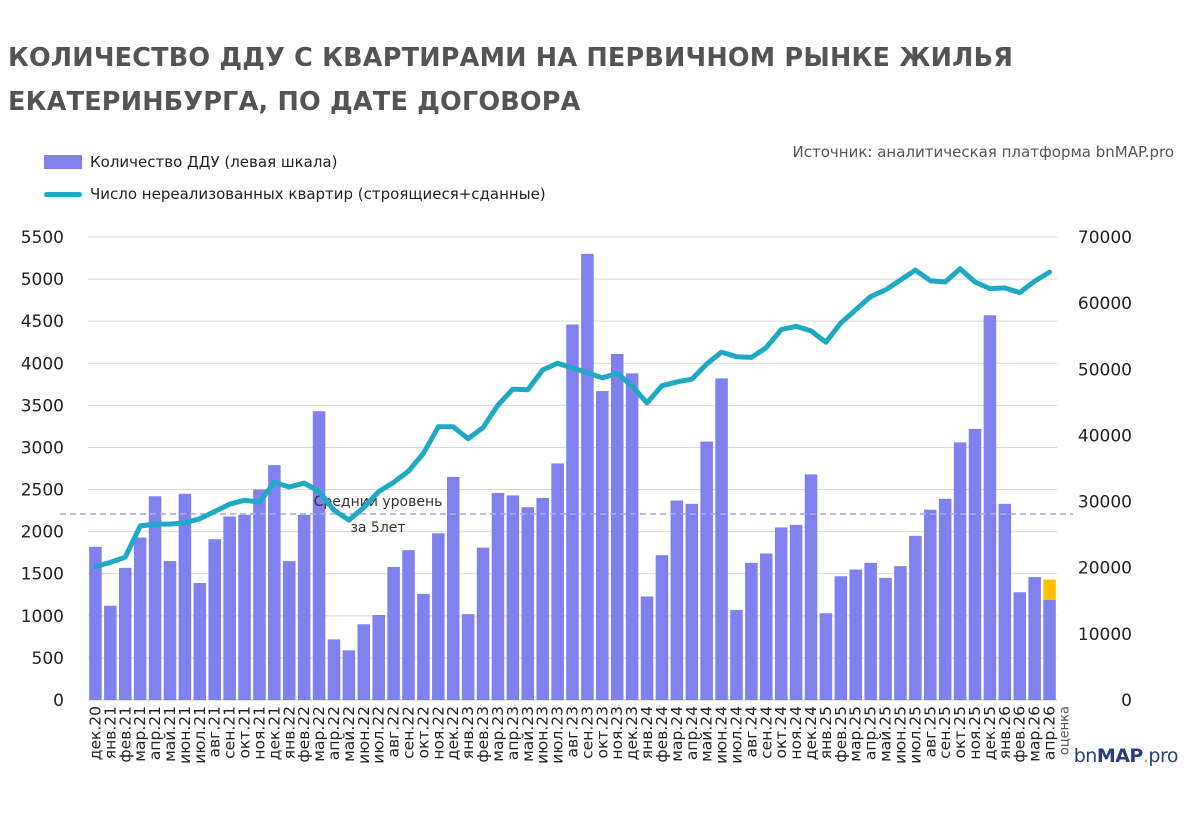  Describe the element at coordinates (886, 734) in the screenshot. I see `x-tick-label: май.25` at that location.